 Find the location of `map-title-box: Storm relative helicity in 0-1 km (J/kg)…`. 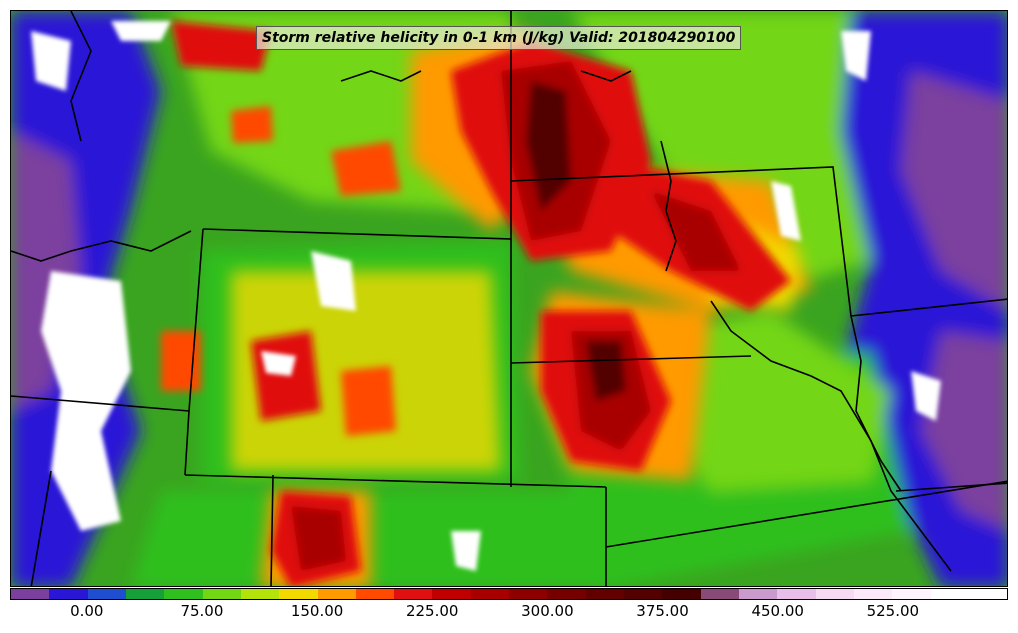

map-title-box: Storm relative helicity in 0-1 km (J/kg)… is located at coordinates (499, 38).